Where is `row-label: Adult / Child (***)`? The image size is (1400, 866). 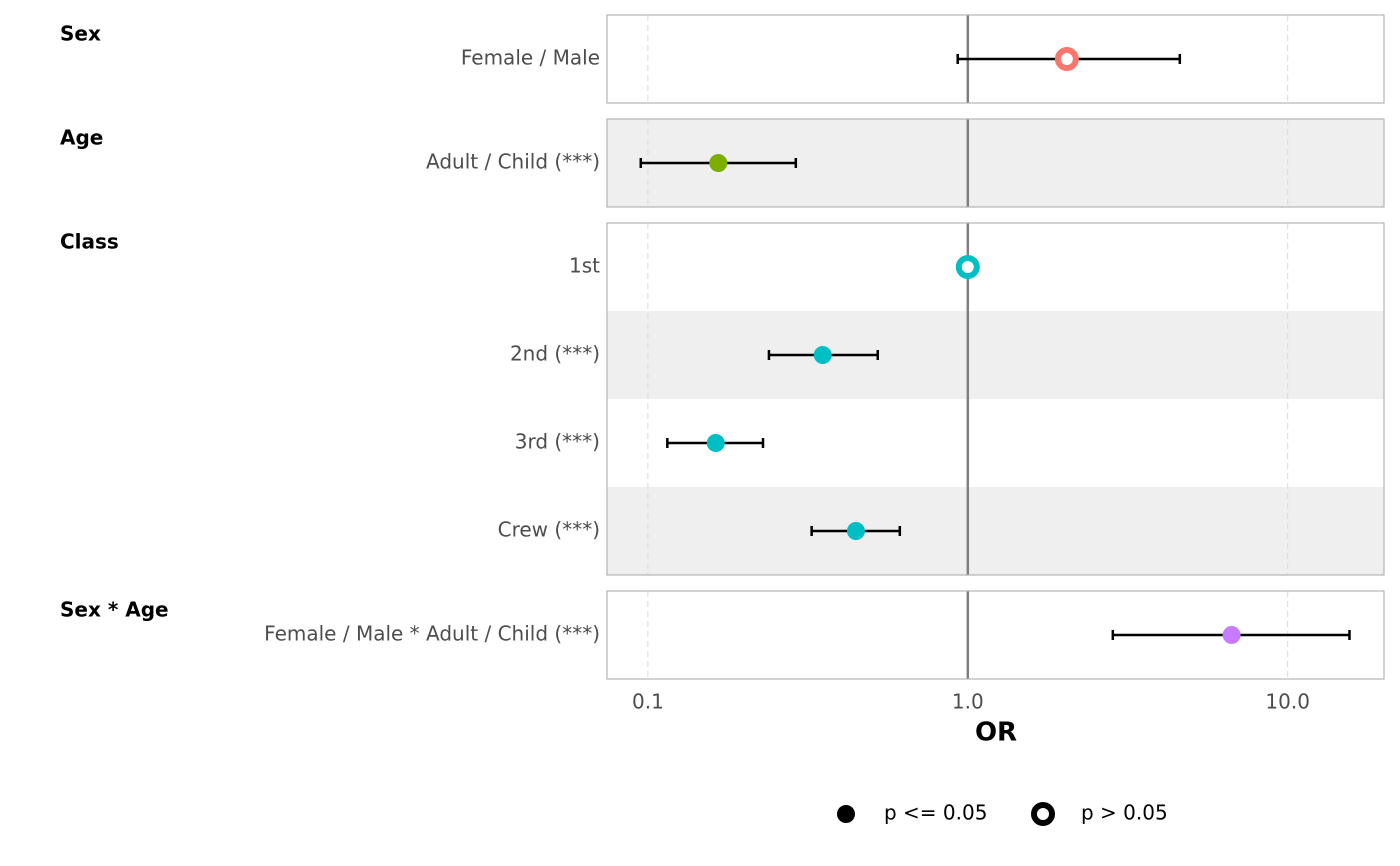
row-label: Adult / Child (***) is located at coordinates (513, 162).